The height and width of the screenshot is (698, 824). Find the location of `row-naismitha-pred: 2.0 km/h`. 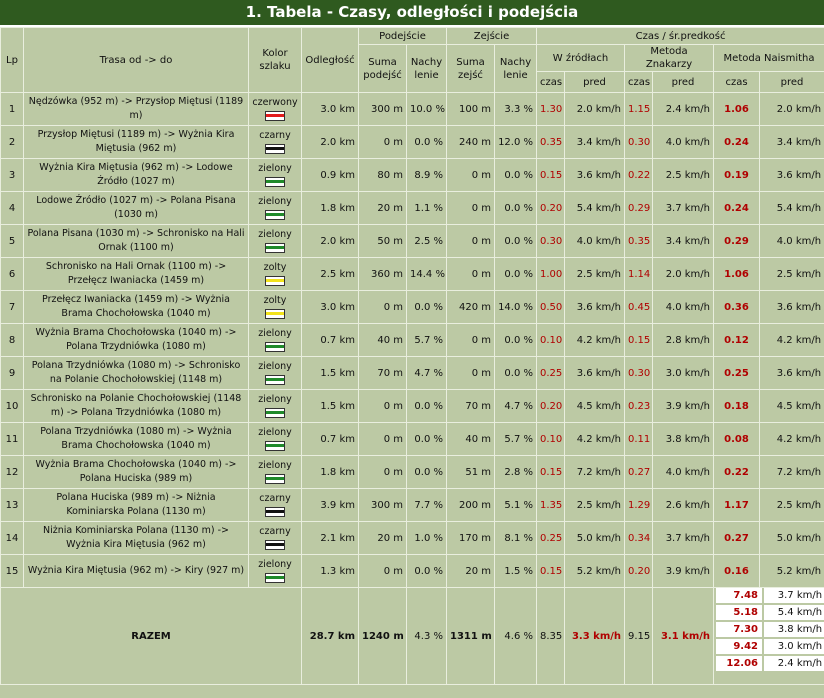

row-naismitha-pred: 2.0 km/h is located at coordinates (791, 109).